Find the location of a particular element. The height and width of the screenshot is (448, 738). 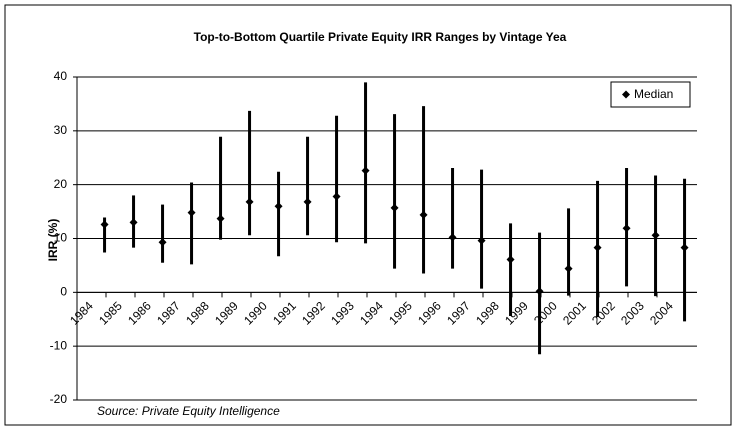

y-tick-label: 0 is located at coordinates (63, 292).